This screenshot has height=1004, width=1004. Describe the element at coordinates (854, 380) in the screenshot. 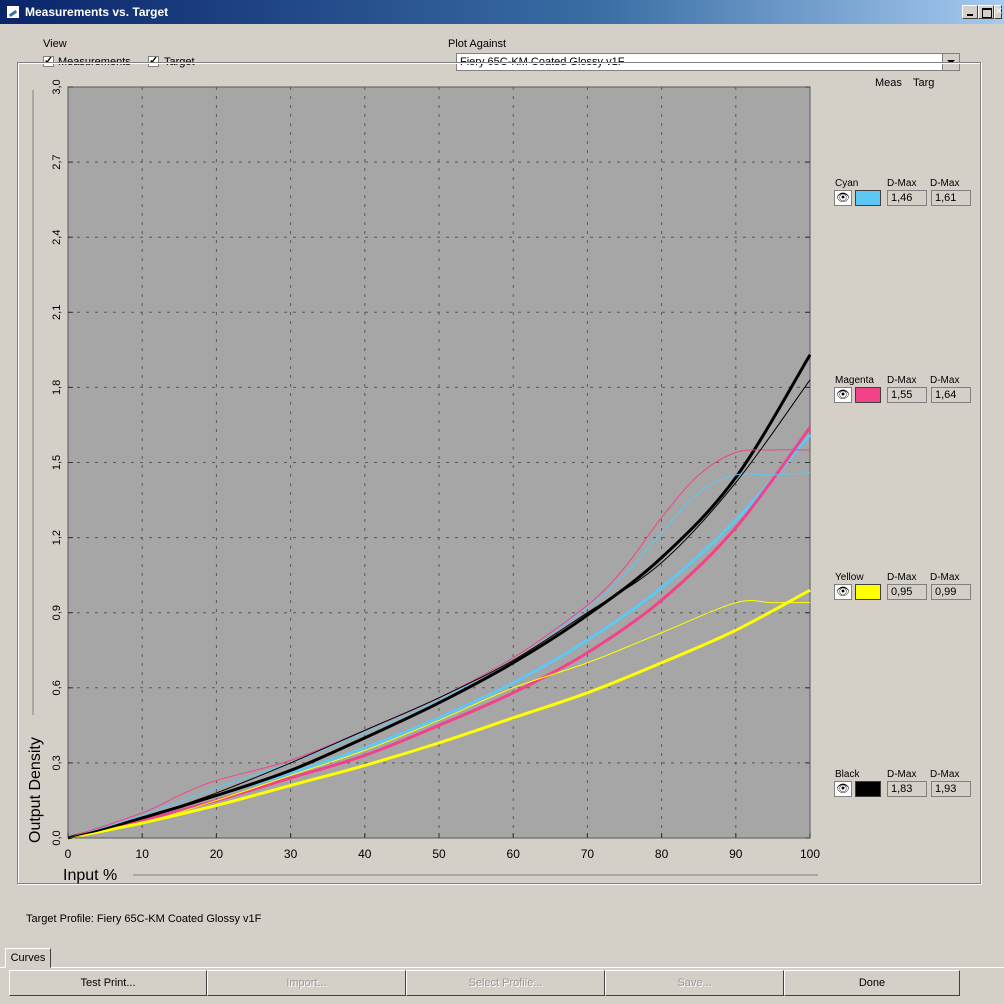

I see `channel-name: Magenta` at that location.